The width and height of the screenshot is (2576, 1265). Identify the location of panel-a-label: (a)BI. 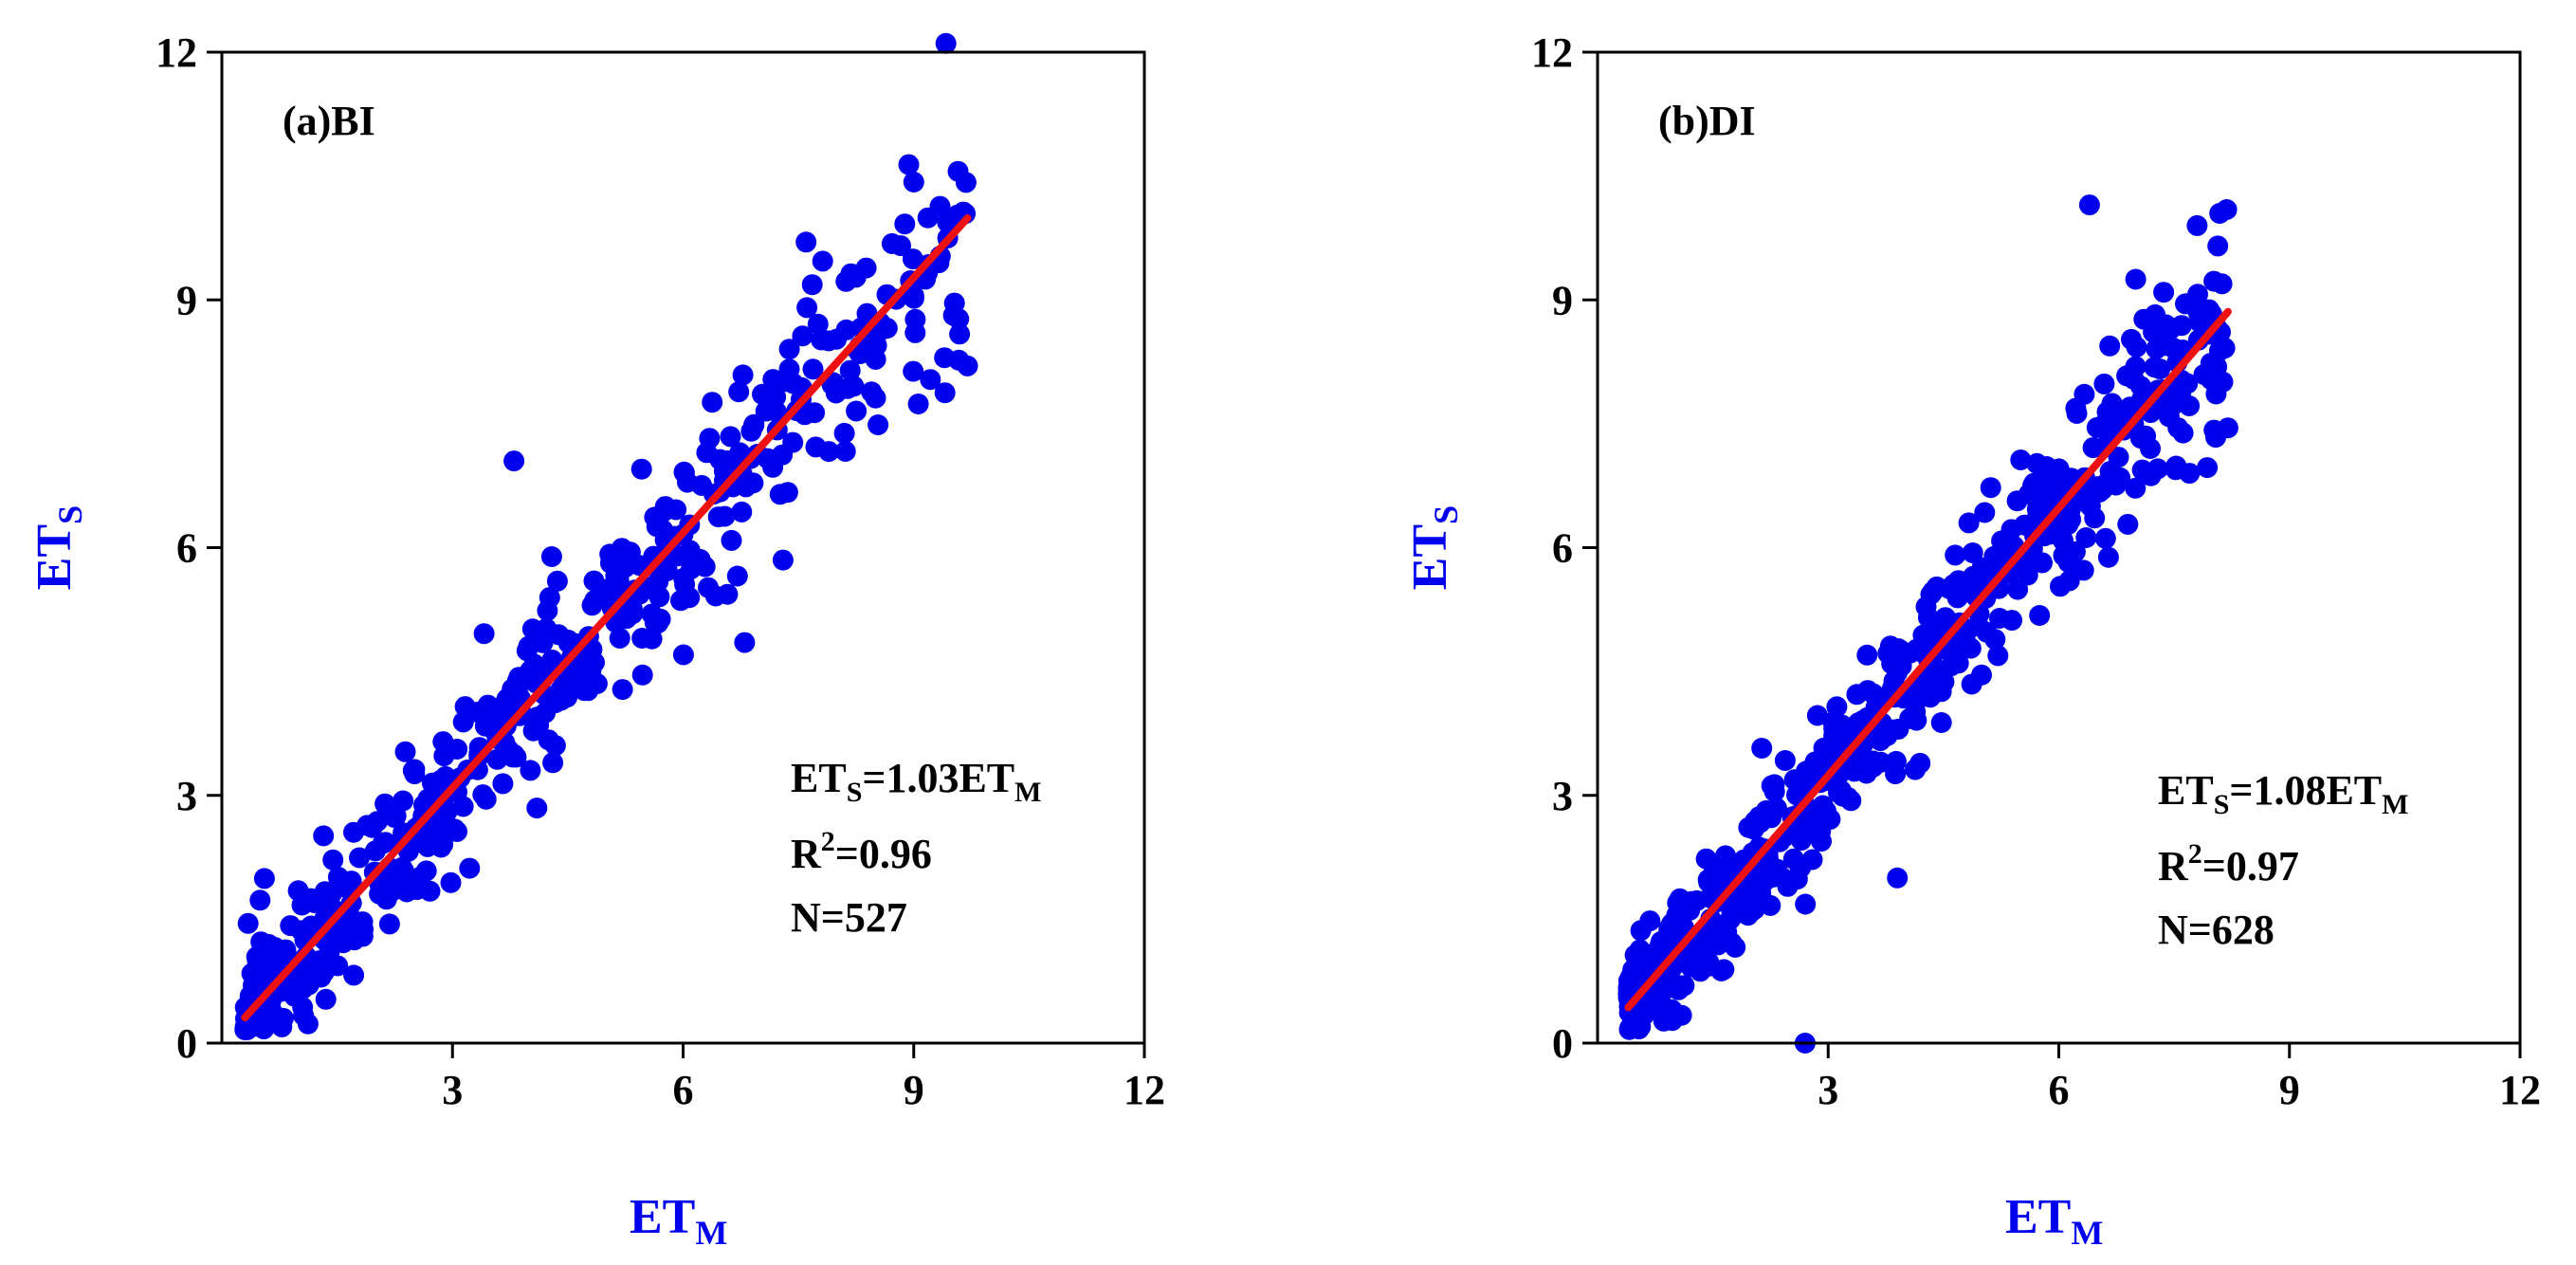
(329, 121).